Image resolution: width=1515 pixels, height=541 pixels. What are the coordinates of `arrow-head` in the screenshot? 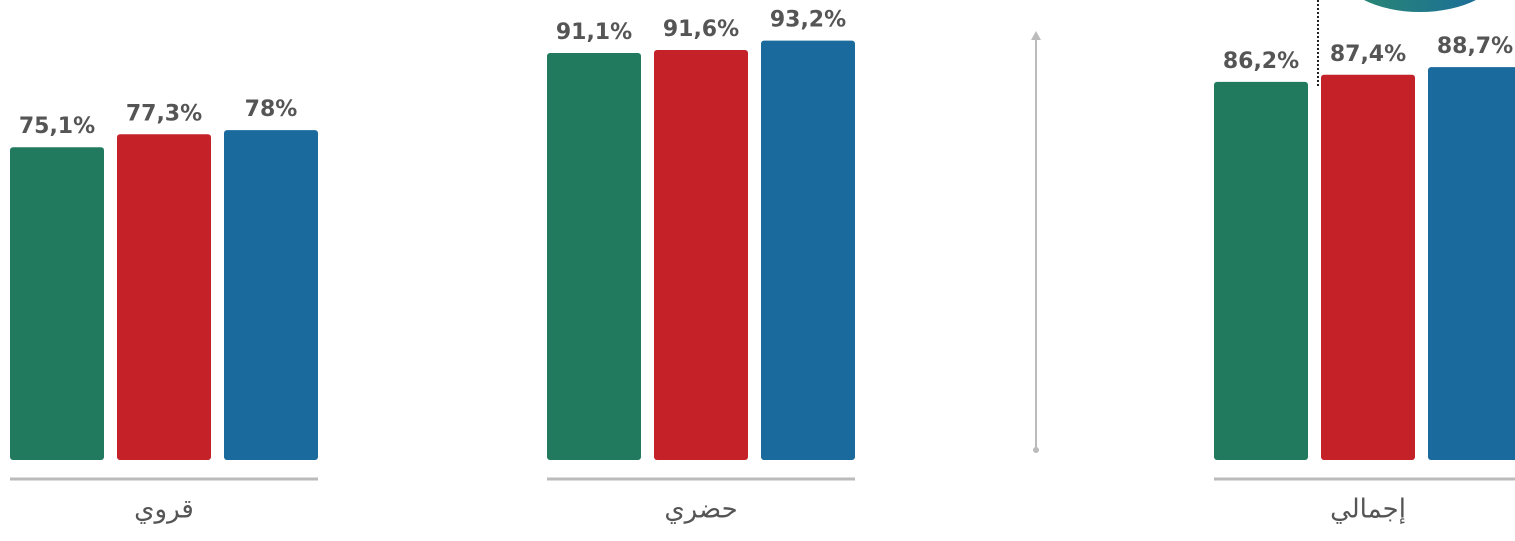 It's located at (1036, 35).